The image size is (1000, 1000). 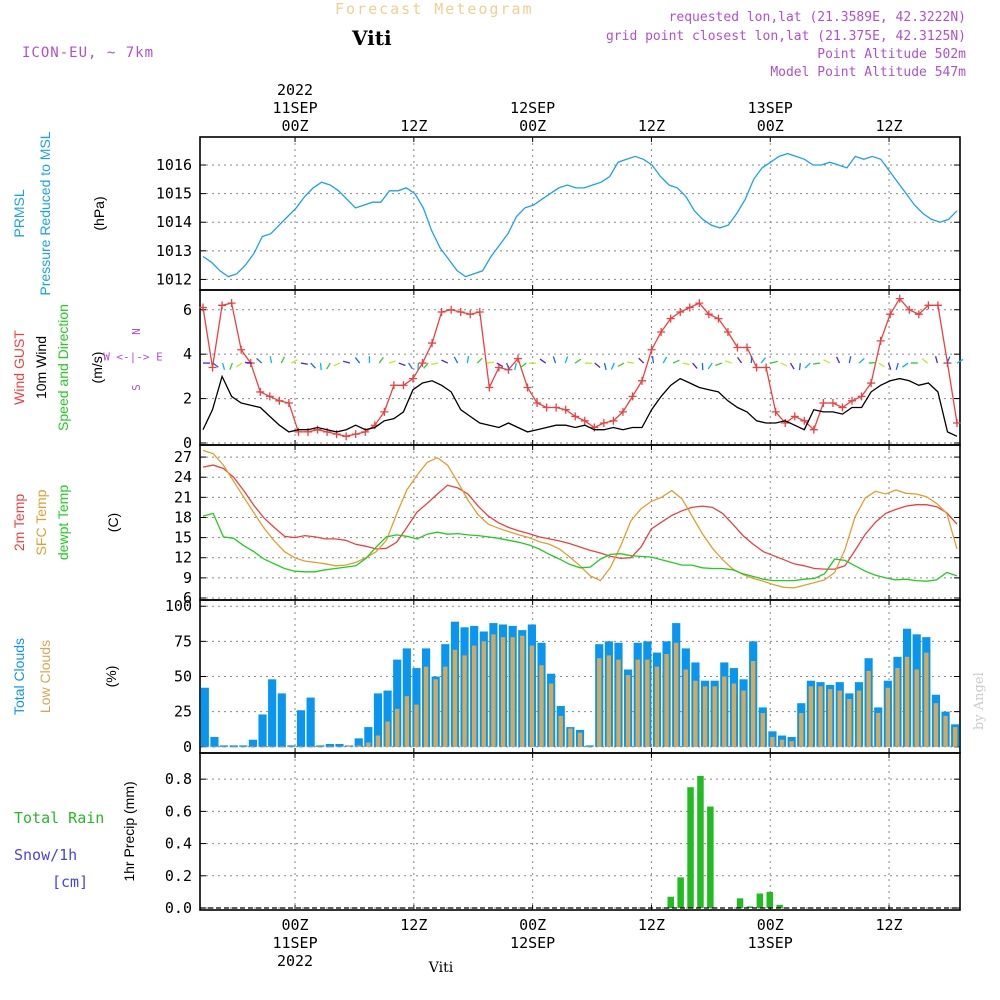 I want to click on y-tick-label: 0.6, so click(x=178, y=811).